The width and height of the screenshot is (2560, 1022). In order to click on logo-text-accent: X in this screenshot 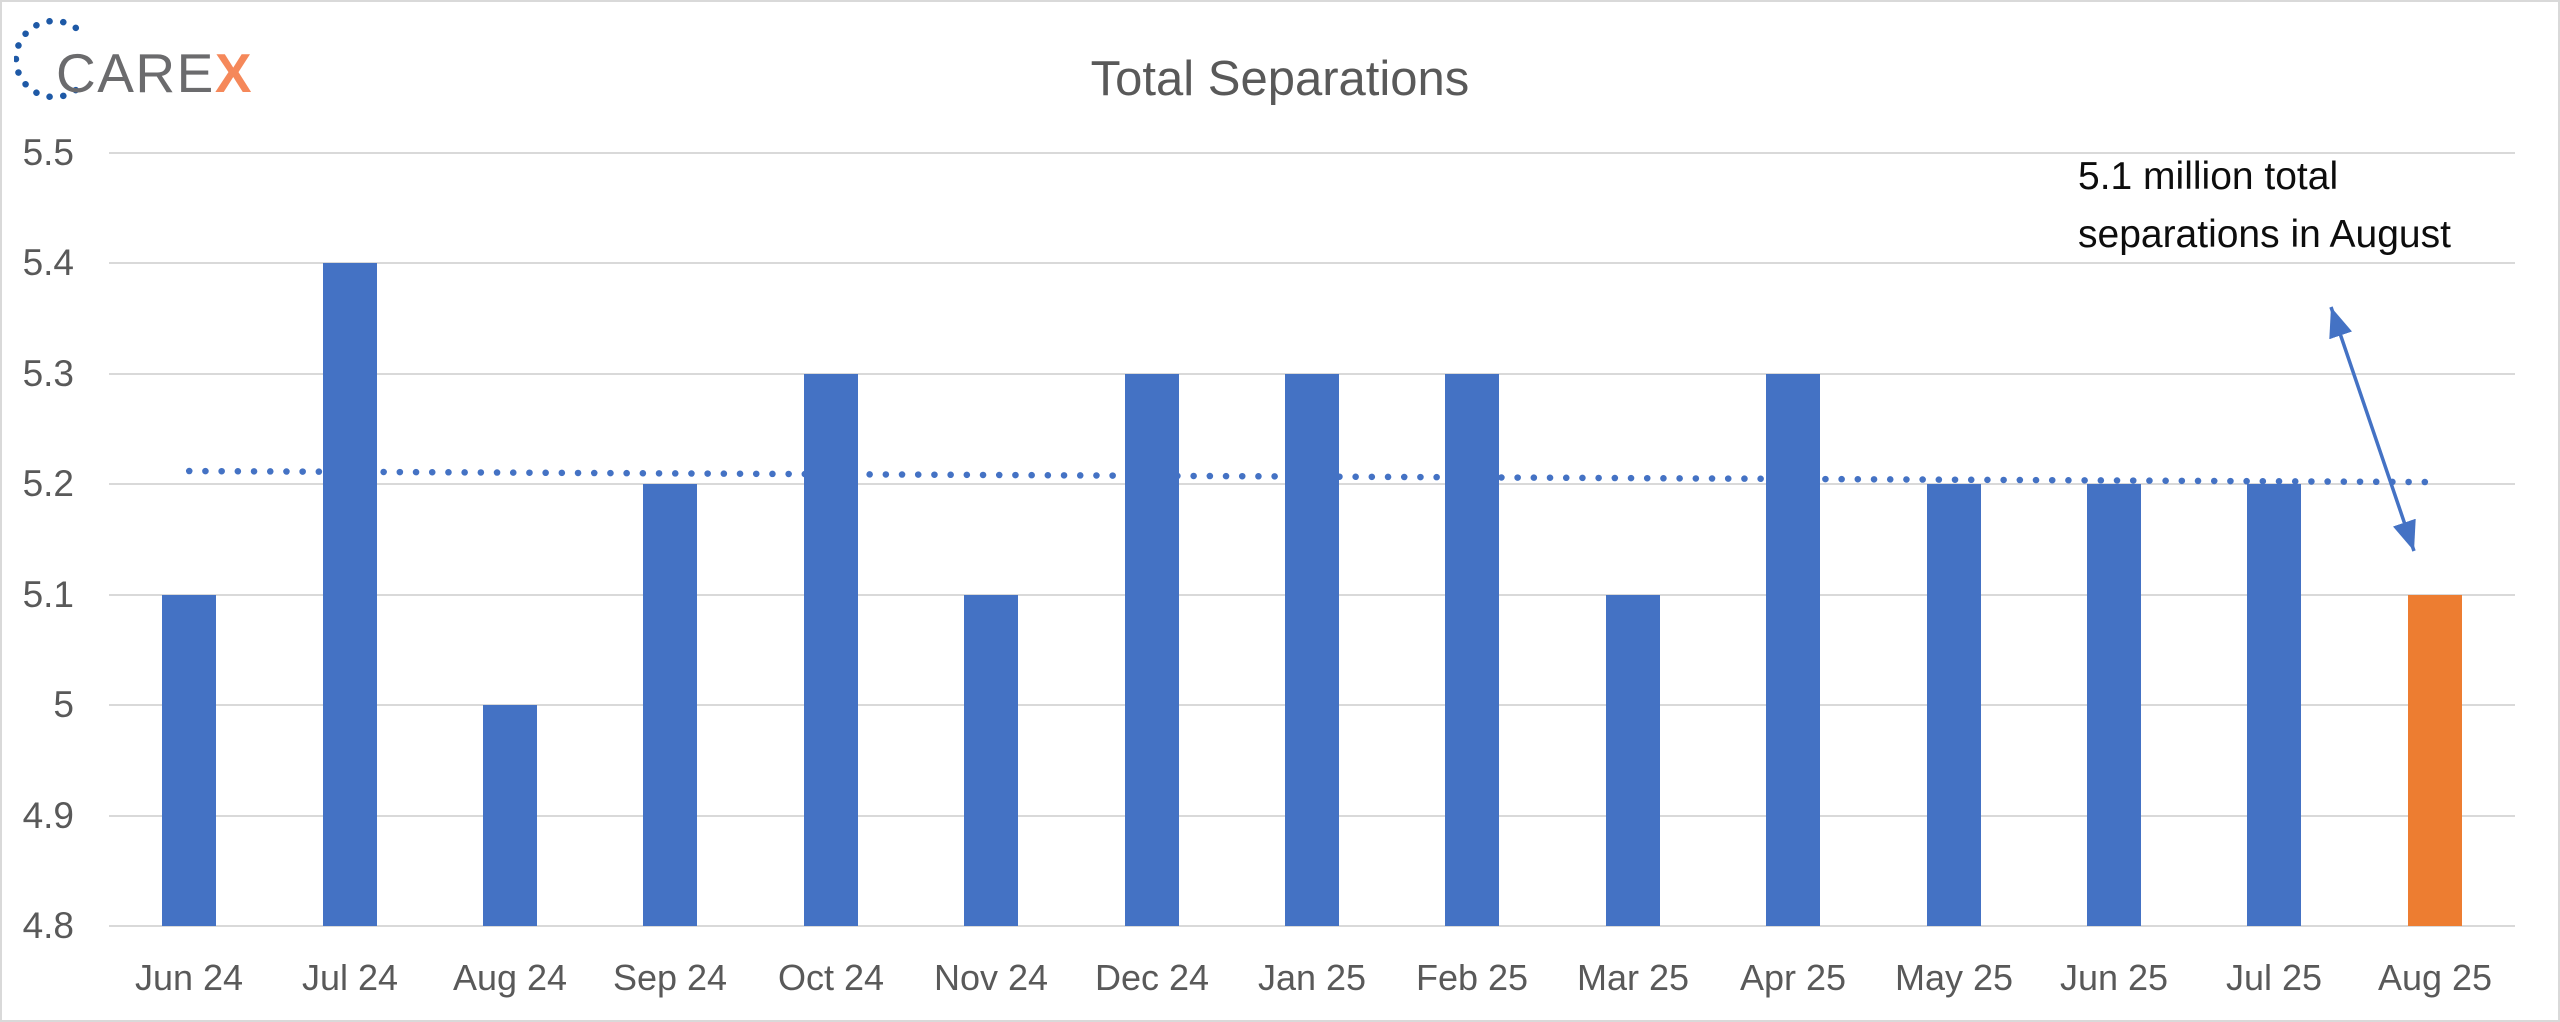, I will do `click(233, 73)`.